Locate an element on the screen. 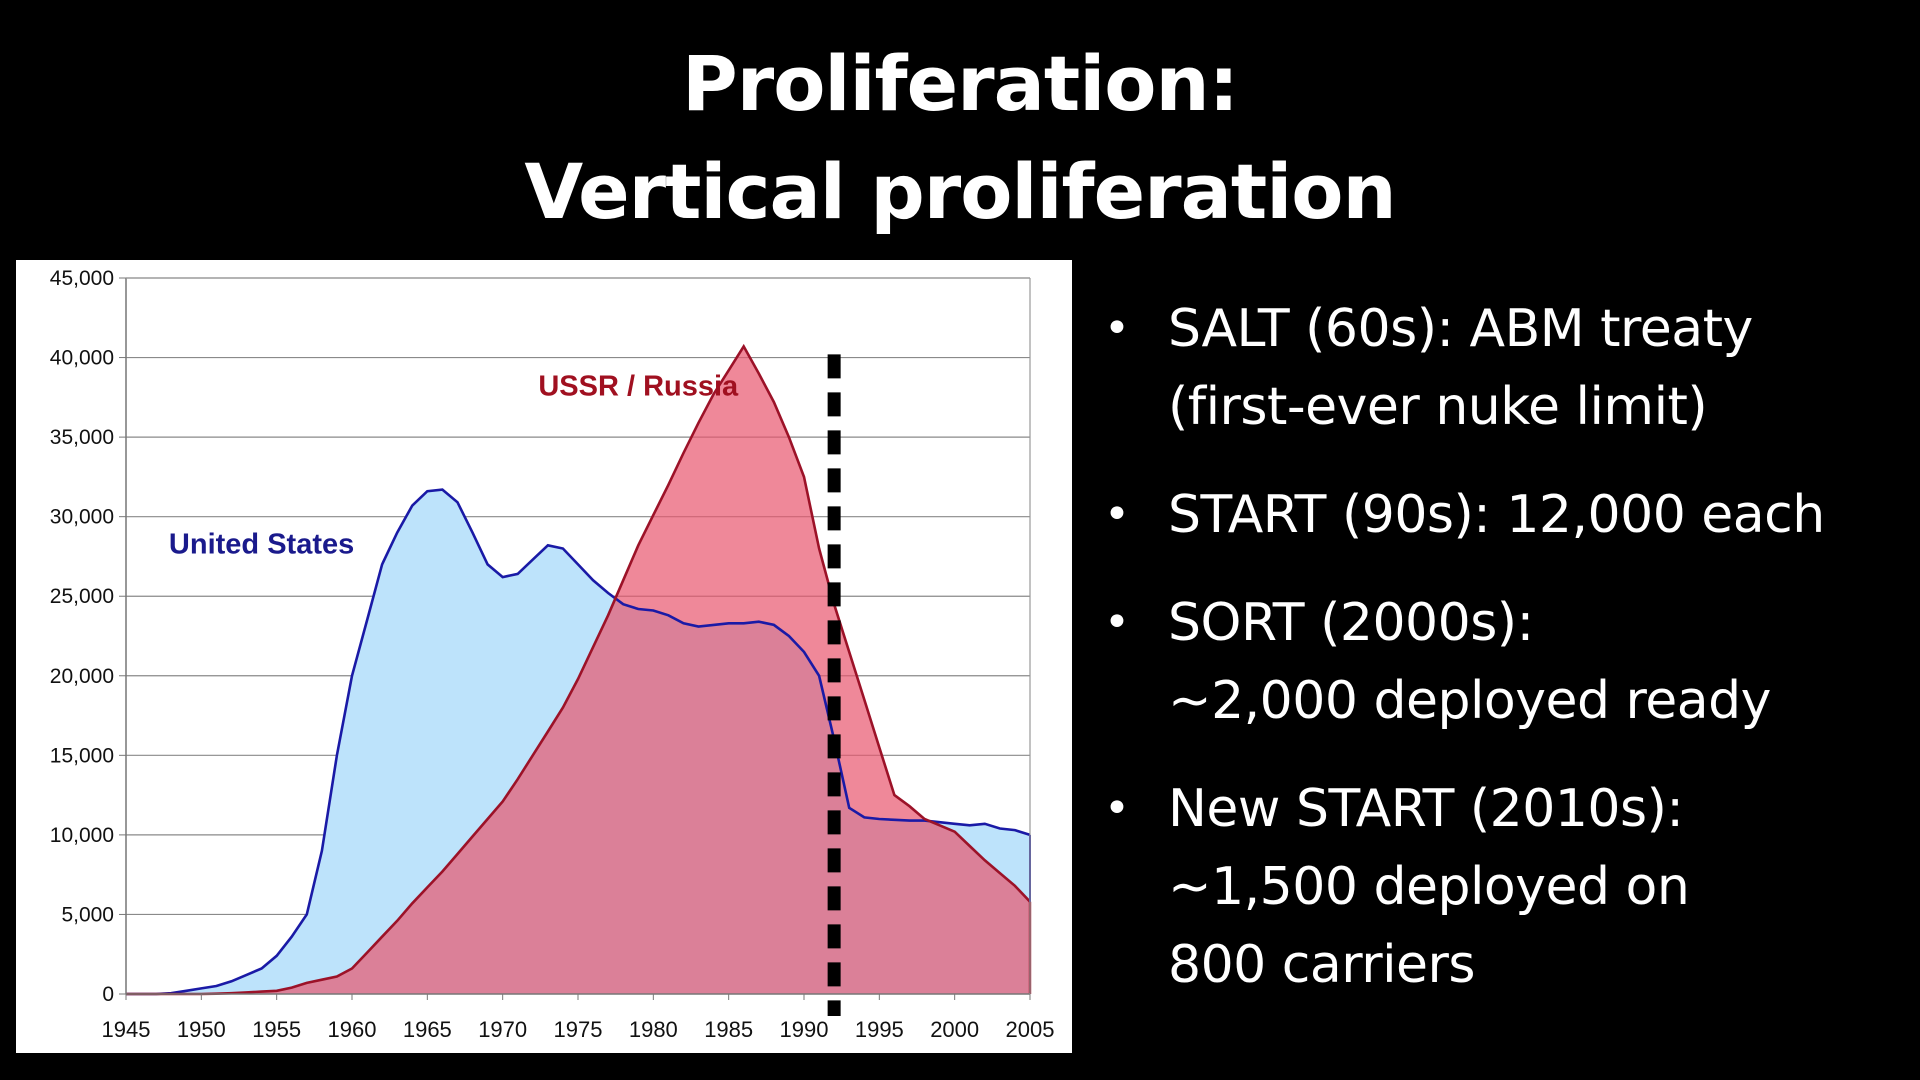 The height and width of the screenshot is (1080, 1920). title-line-1: Proliferation: is located at coordinates (960, 83).